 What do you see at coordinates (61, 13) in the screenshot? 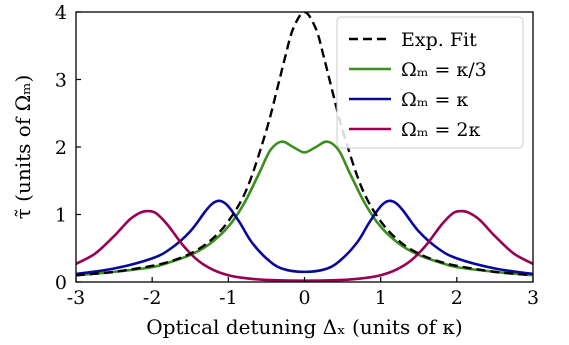
I see `y-tick-label: 4` at bounding box center [61, 13].